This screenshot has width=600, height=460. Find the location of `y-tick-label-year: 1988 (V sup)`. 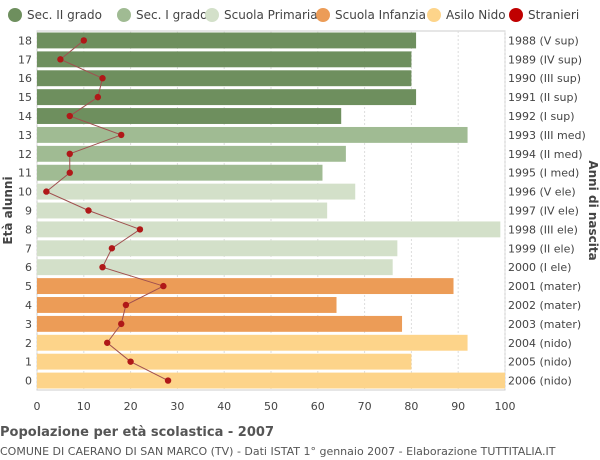

y-tick-label-year: 1988 (V sup) is located at coordinates (543, 40).